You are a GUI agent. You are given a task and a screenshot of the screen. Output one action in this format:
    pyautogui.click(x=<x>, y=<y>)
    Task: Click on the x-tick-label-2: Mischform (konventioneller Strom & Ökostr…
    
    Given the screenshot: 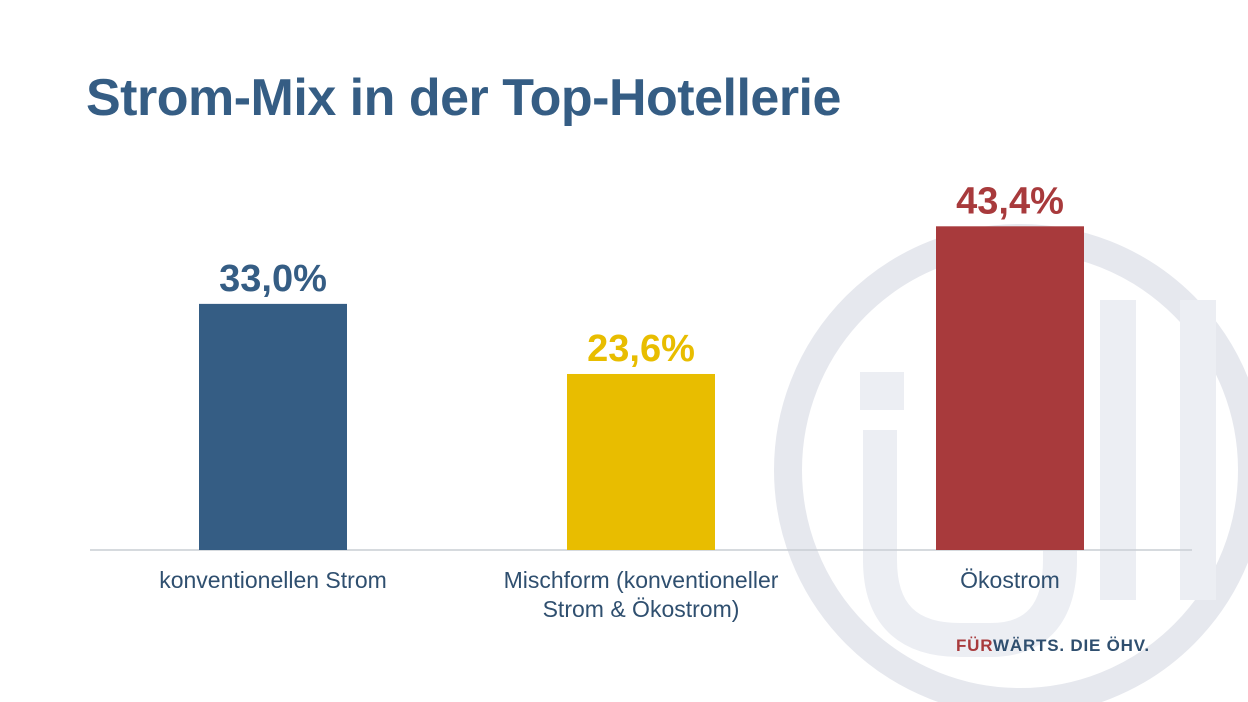 What is the action you would take?
    pyautogui.click(x=641, y=595)
    